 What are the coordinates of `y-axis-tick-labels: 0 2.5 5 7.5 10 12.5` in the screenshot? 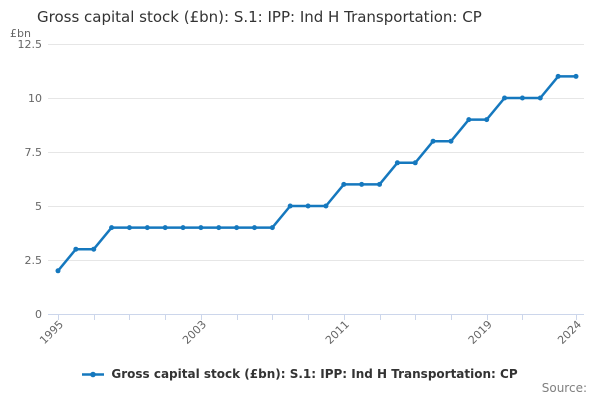 It's located at (30, 179).